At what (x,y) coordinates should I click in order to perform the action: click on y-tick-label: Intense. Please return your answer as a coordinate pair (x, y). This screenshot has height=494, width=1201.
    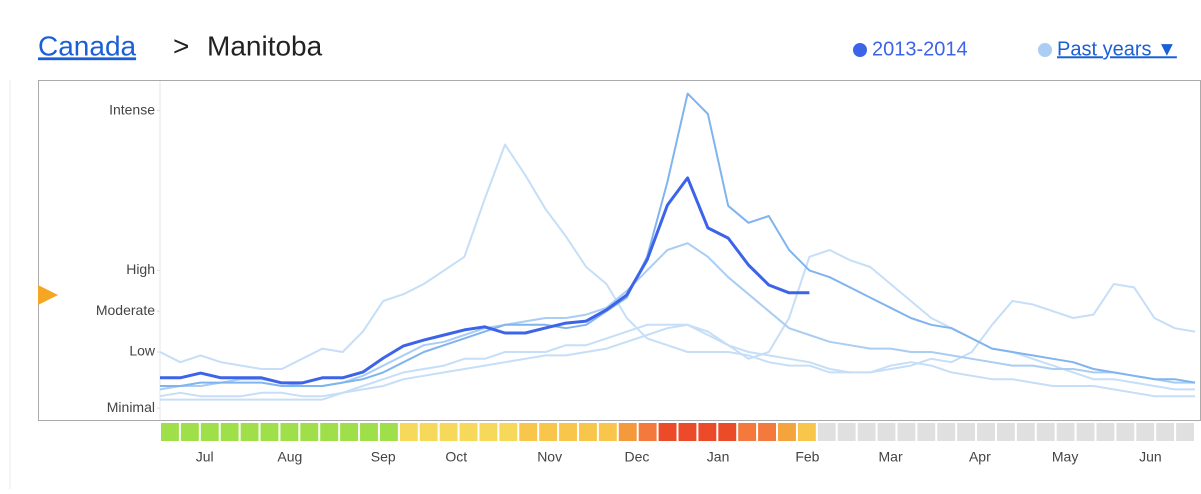
    Looking at the image, I should click on (132, 109).